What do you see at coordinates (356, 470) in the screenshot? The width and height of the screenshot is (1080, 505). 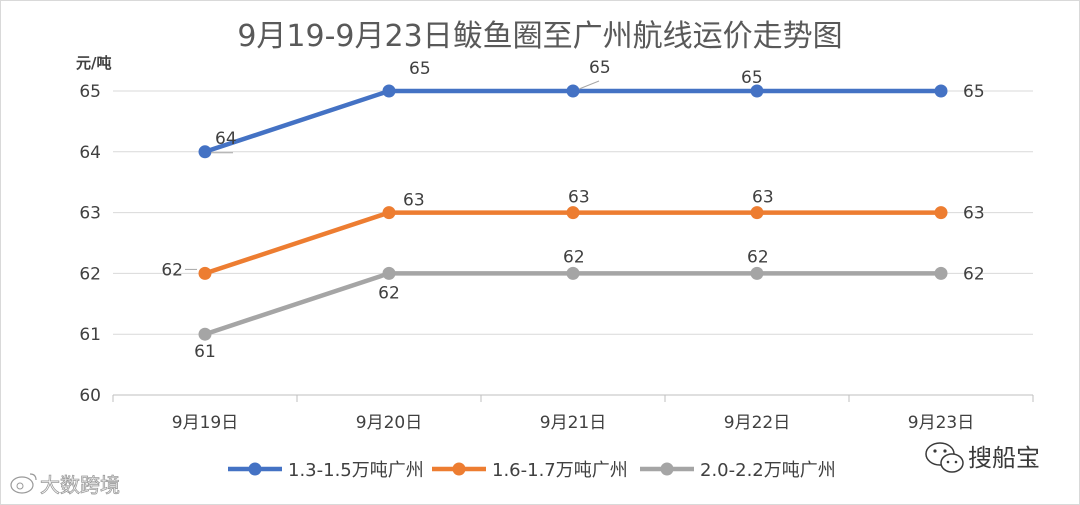 I see `legend-entry-label: 1.3-1.5万吨广州` at bounding box center [356, 470].